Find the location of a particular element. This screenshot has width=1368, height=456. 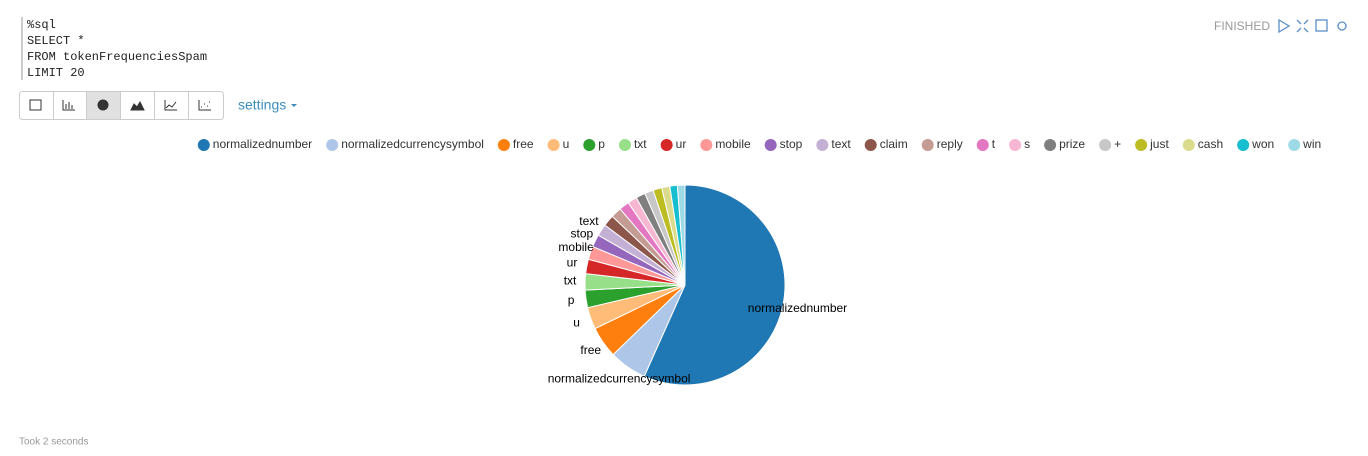

legend-label: normalizednumber is located at coordinates (262, 144).